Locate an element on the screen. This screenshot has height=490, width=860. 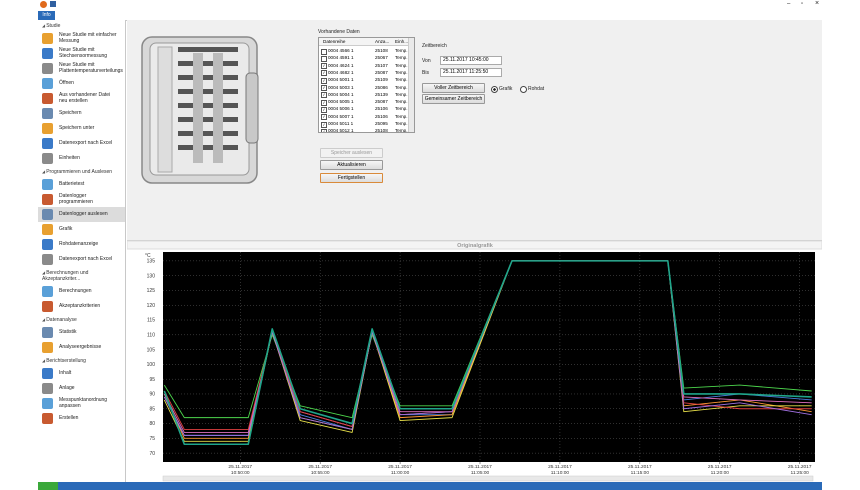
list-row: ✓ 0004 5003 1 25086 Temp. is located at coordinates (363, 87).